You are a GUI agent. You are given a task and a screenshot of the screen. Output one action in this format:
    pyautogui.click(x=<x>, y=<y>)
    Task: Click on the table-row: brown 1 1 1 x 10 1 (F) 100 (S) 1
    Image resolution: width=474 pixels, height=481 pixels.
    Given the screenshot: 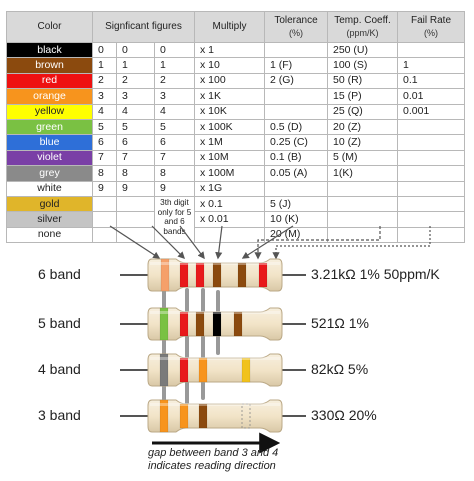 What is the action you would take?
    pyautogui.click(x=235, y=65)
    